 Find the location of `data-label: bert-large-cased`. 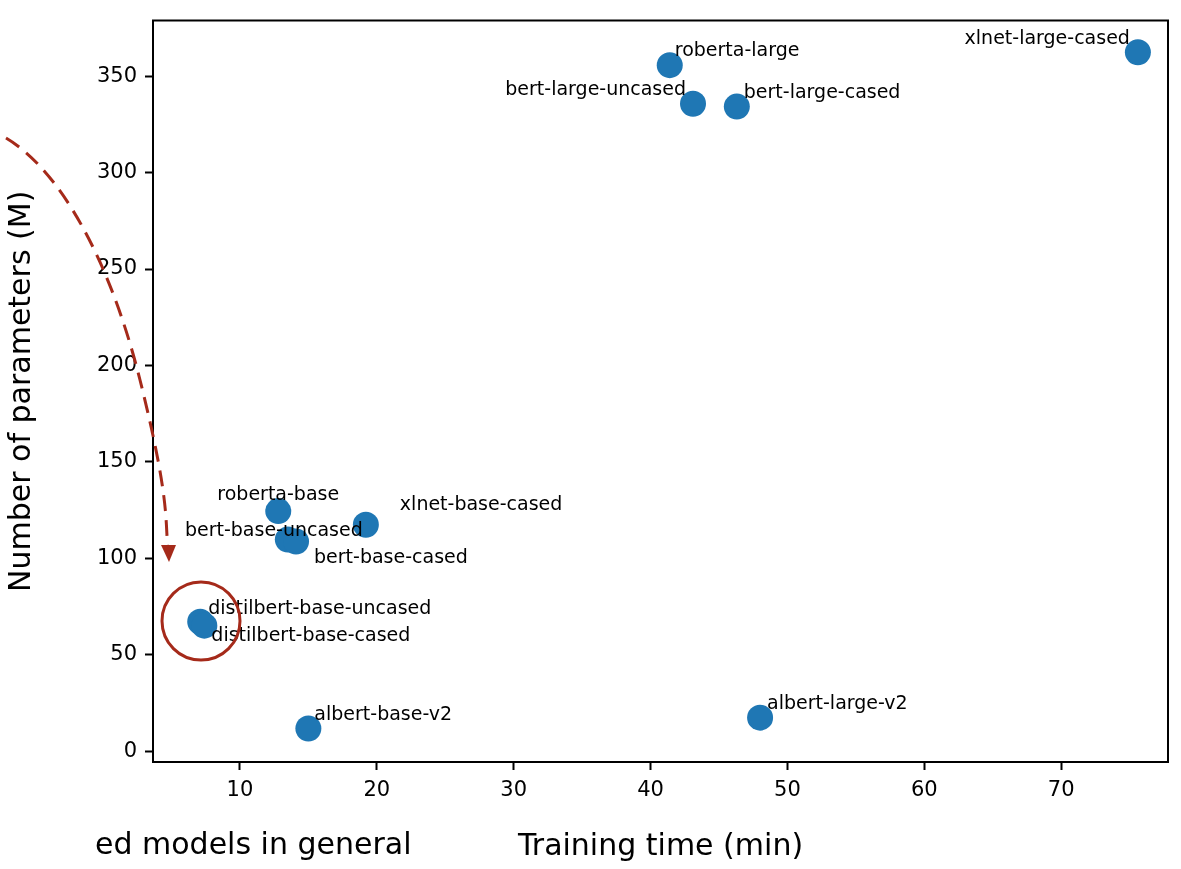

data-label: bert-large-cased is located at coordinates (822, 90).